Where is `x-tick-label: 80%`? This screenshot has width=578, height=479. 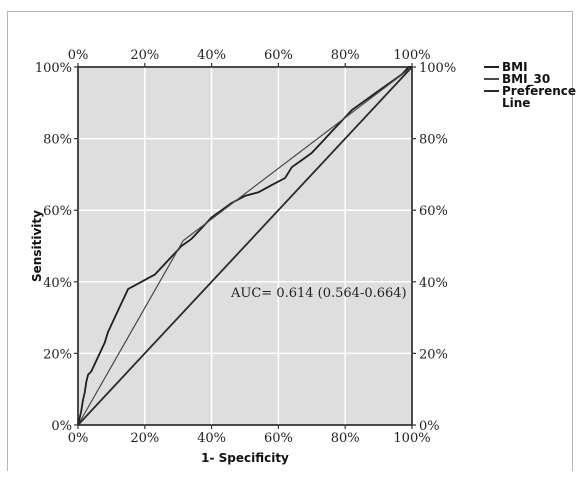 x-tick-label: 80% is located at coordinates (345, 438).